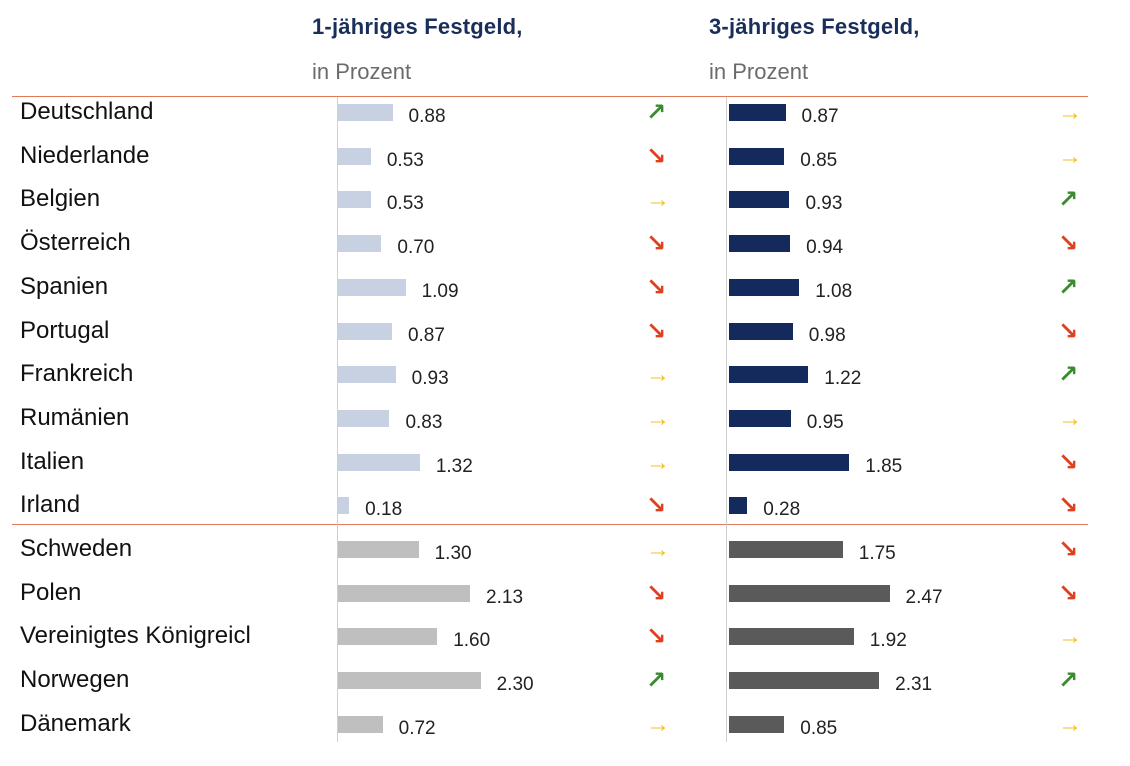 The height and width of the screenshot is (766, 1130). I want to click on col2-unit: in Prozent, so click(759, 71).